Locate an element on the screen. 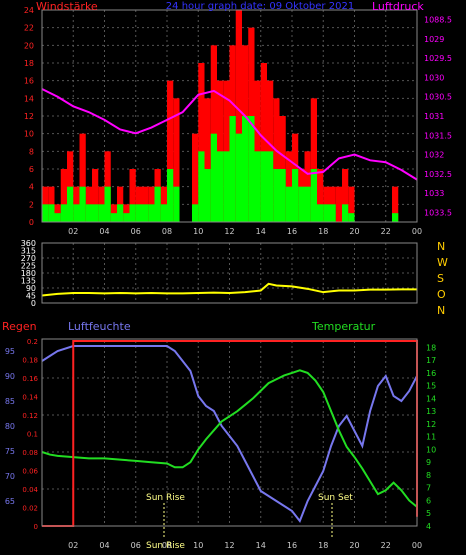 Image resolution: width=466 pixels, height=555 pixels. compass-labels: N W S O N is located at coordinates (442, 278).